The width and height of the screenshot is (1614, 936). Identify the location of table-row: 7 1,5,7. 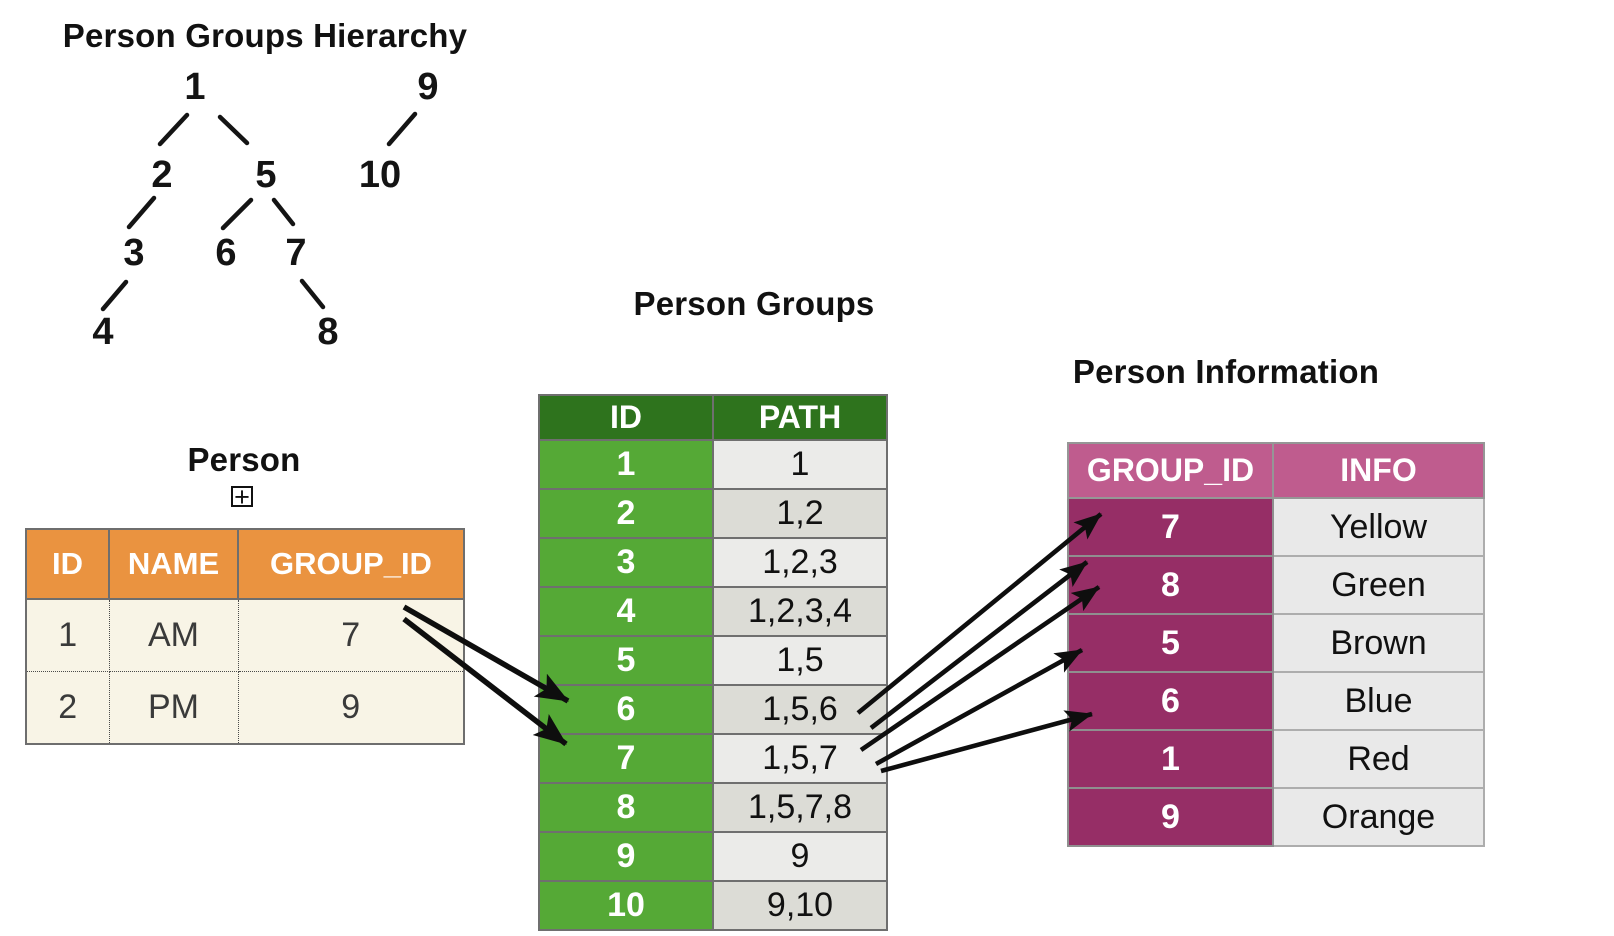
(713, 758).